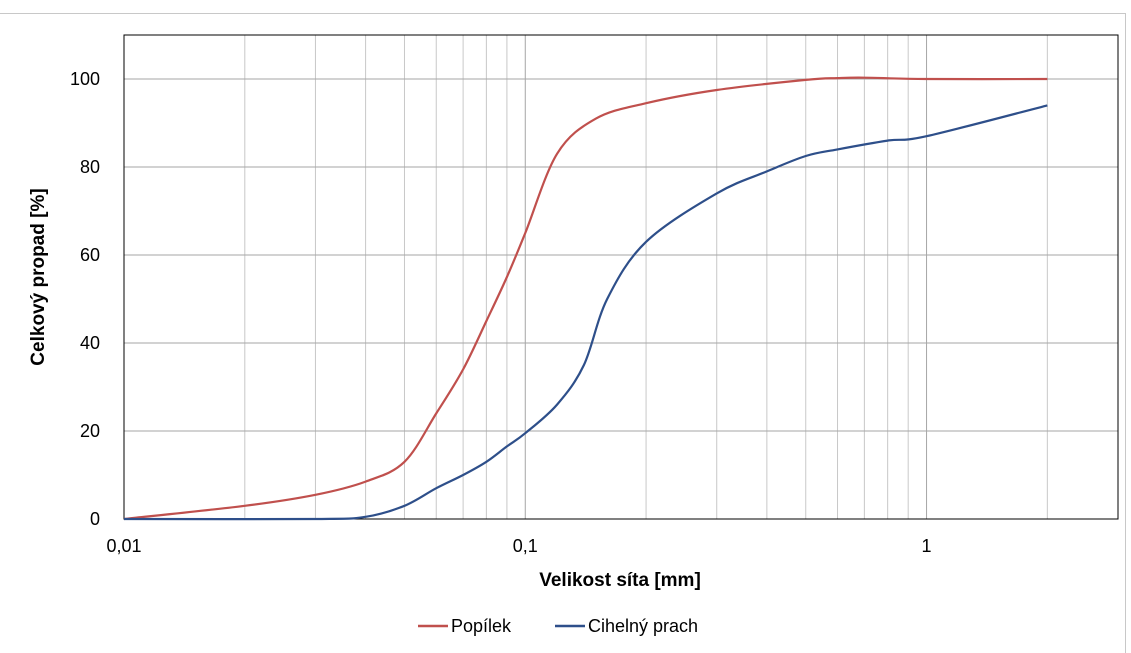 The image size is (1131, 653). What do you see at coordinates (927, 546) in the screenshot?
I see `x-tick-label: 1` at bounding box center [927, 546].